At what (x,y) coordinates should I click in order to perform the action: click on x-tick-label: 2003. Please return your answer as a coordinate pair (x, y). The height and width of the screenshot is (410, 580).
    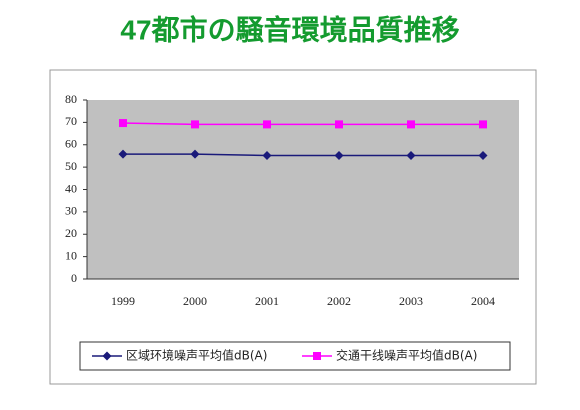
    Looking at the image, I should click on (411, 301).